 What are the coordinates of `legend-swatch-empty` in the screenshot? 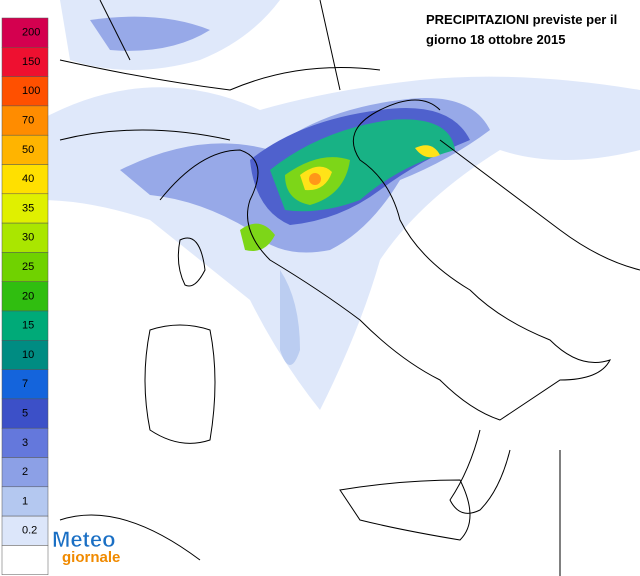 It's located at (25, 560).